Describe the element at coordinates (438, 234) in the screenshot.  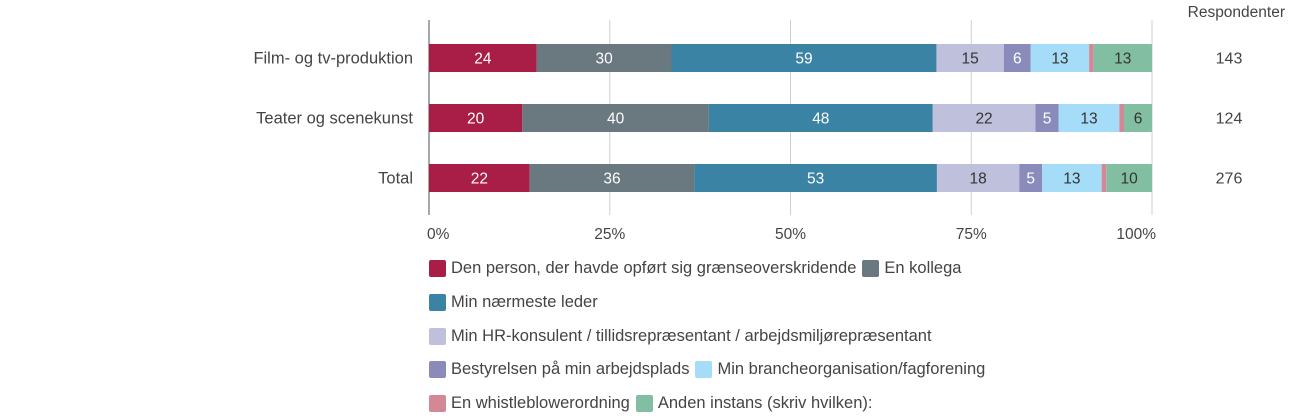
I see `x-tick-label: 0%` at that location.